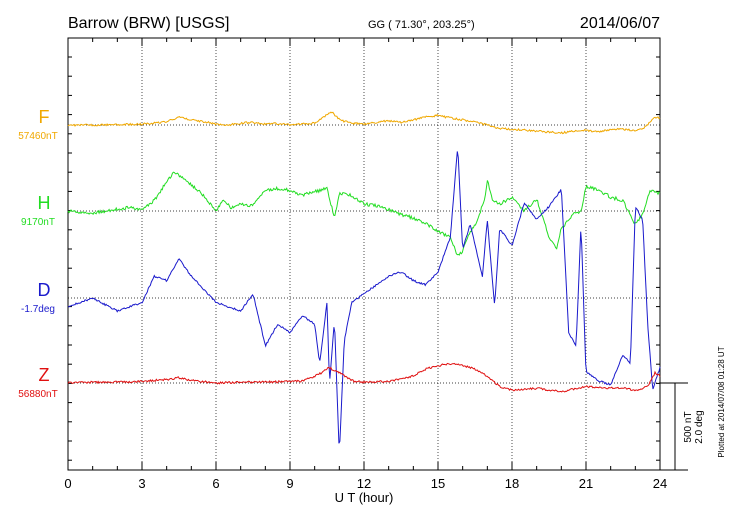  I want to click on scale-bar-nt: 500 nT, so click(688, 426).